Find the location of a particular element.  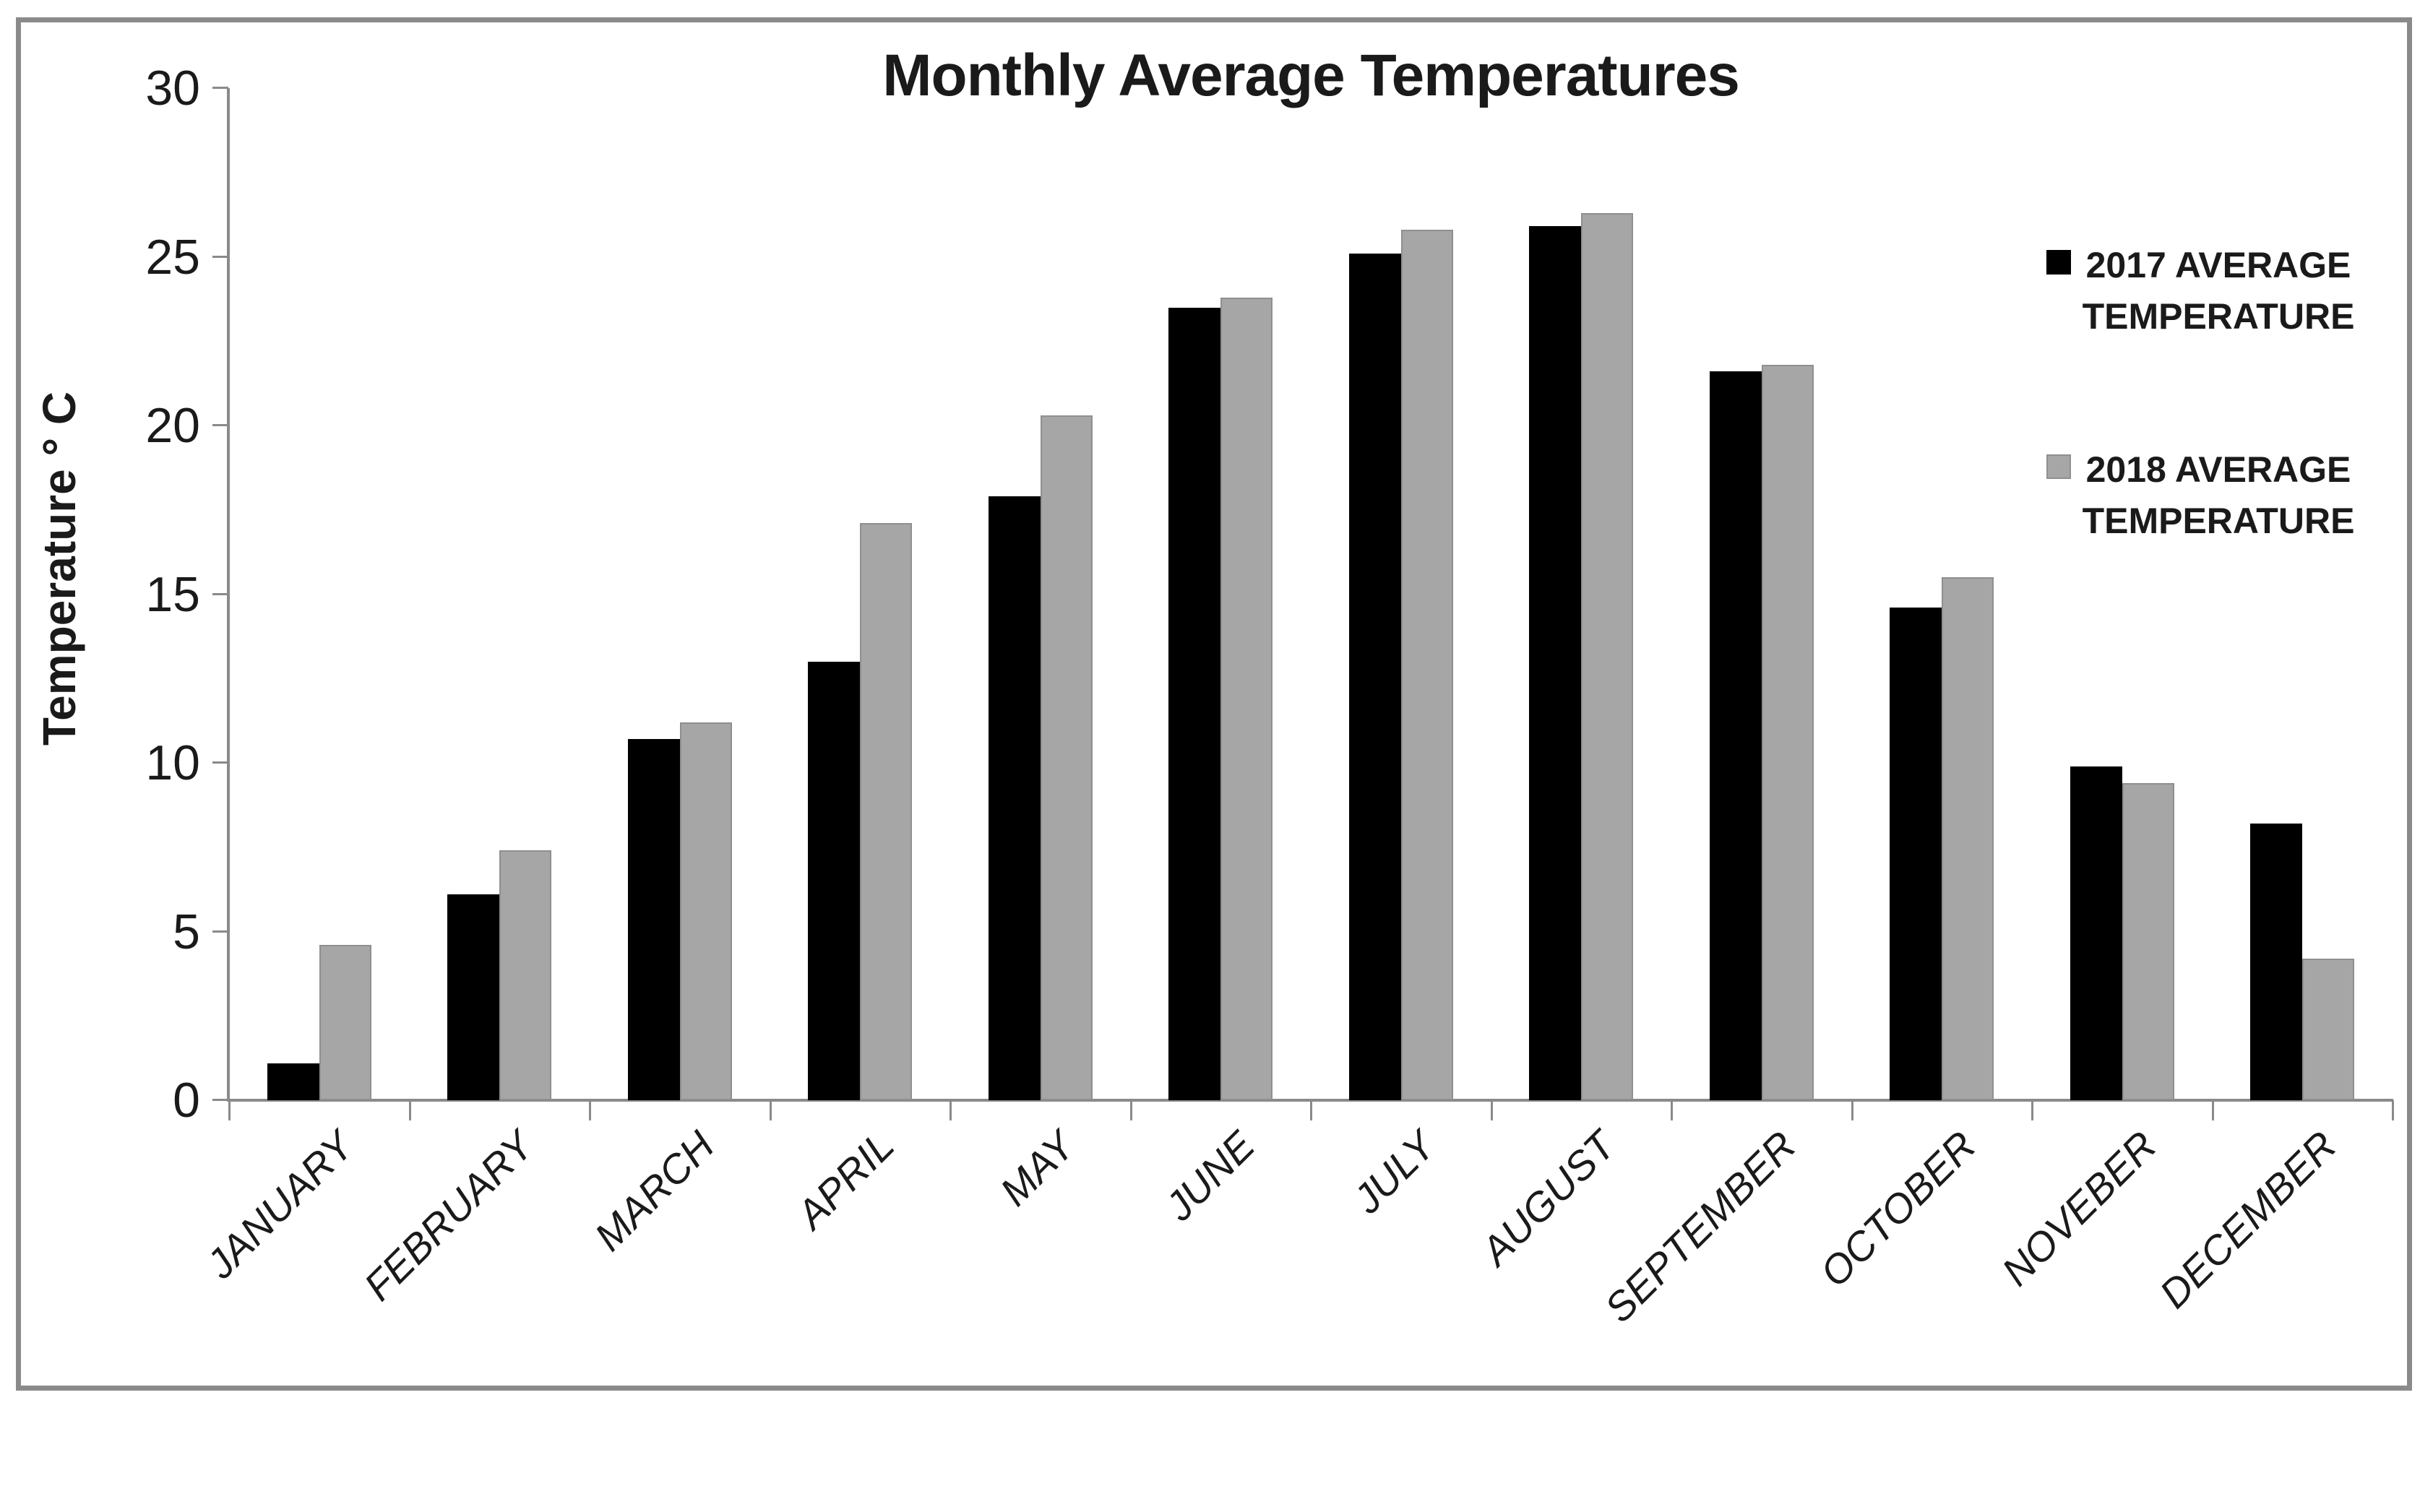

legend-entry-2018: 2018 AVERAGE TEMPERATURE is located at coordinates (2201, 495).